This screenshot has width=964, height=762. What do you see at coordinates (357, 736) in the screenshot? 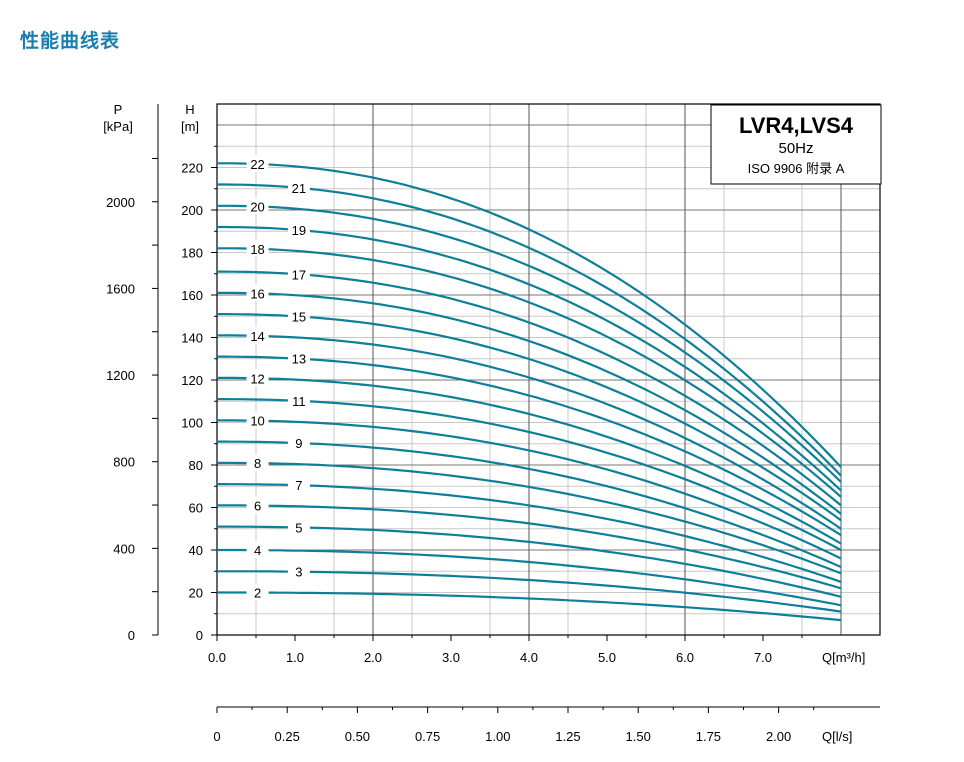
I see `flow-ls-tick-label: 0.50` at bounding box center [357, 736].